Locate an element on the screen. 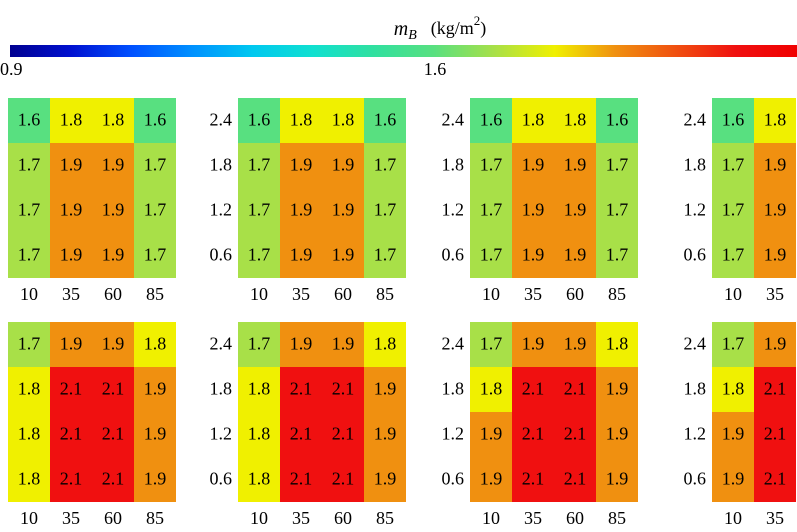  subscript: B is located at coordinates (412, 35).